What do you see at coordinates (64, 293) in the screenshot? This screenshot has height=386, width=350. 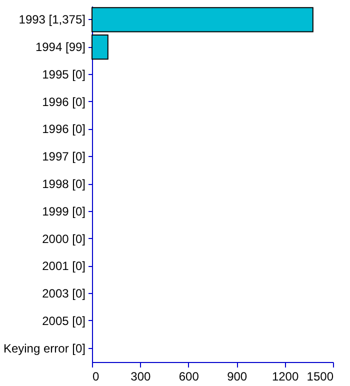 I see `y-tick-label: 2003 [0]` at bounding box center [64, 293].